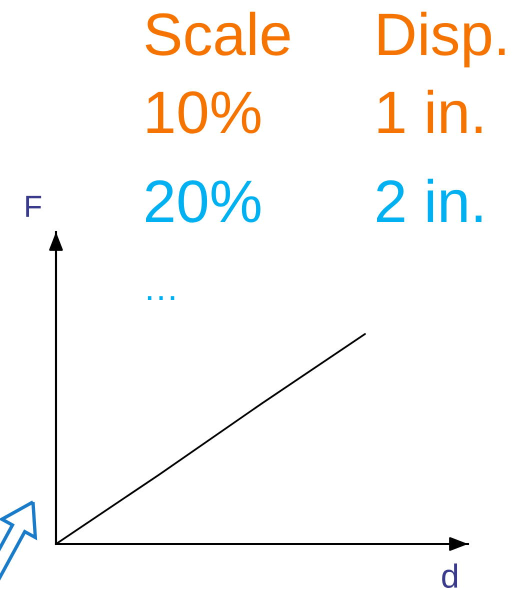 The width and height of the screenshot is (521, 597). I want to click on text: 2 in., so click(429, 200).